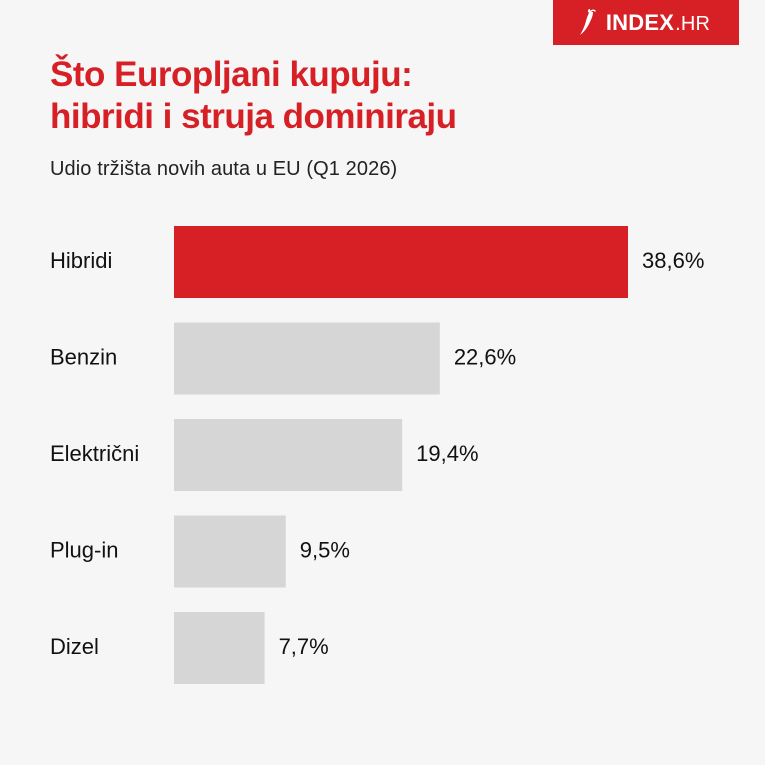 The width and height of the screenshot is (765, 765). Describe the element at coordinates (230, 551) in the screenshot. I see `bar-plug-in` at that location.